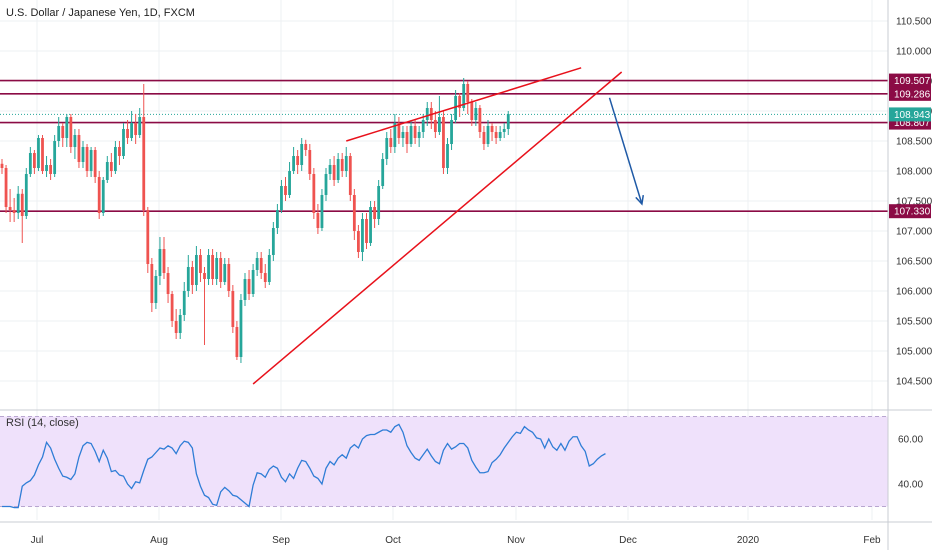  What do you see at coordinates (914, 352) in the screenshot?
I see `price-tick-label: 105.000` at bounding box center [914, 352].